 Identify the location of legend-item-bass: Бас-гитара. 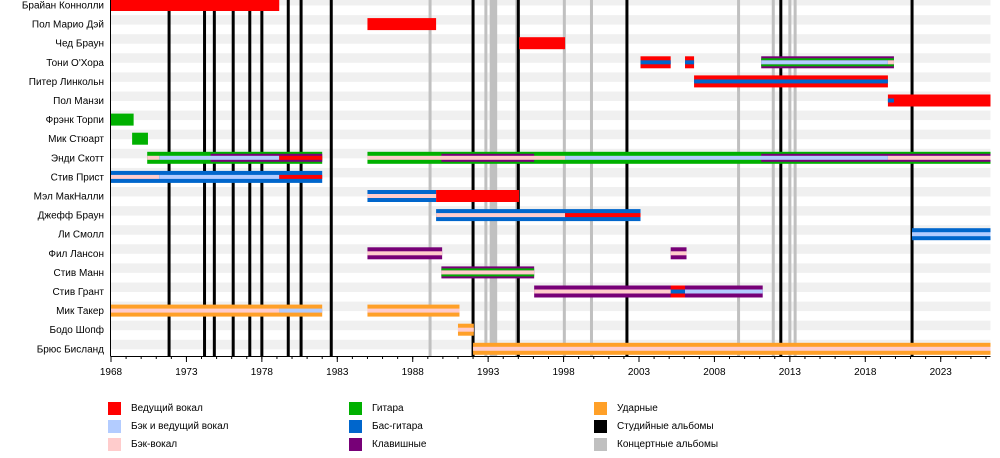
(386, 426).